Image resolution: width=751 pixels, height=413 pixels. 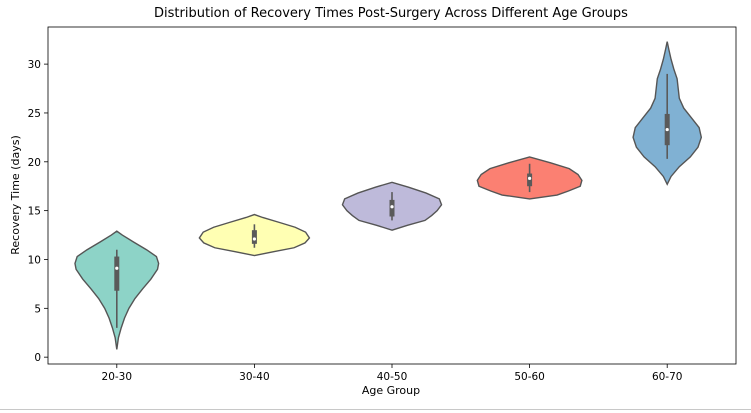 What do you see at coordinates (34, 163) in the screenshot?
I see `y-tick-label: 20` at bounding box center [34, 163].